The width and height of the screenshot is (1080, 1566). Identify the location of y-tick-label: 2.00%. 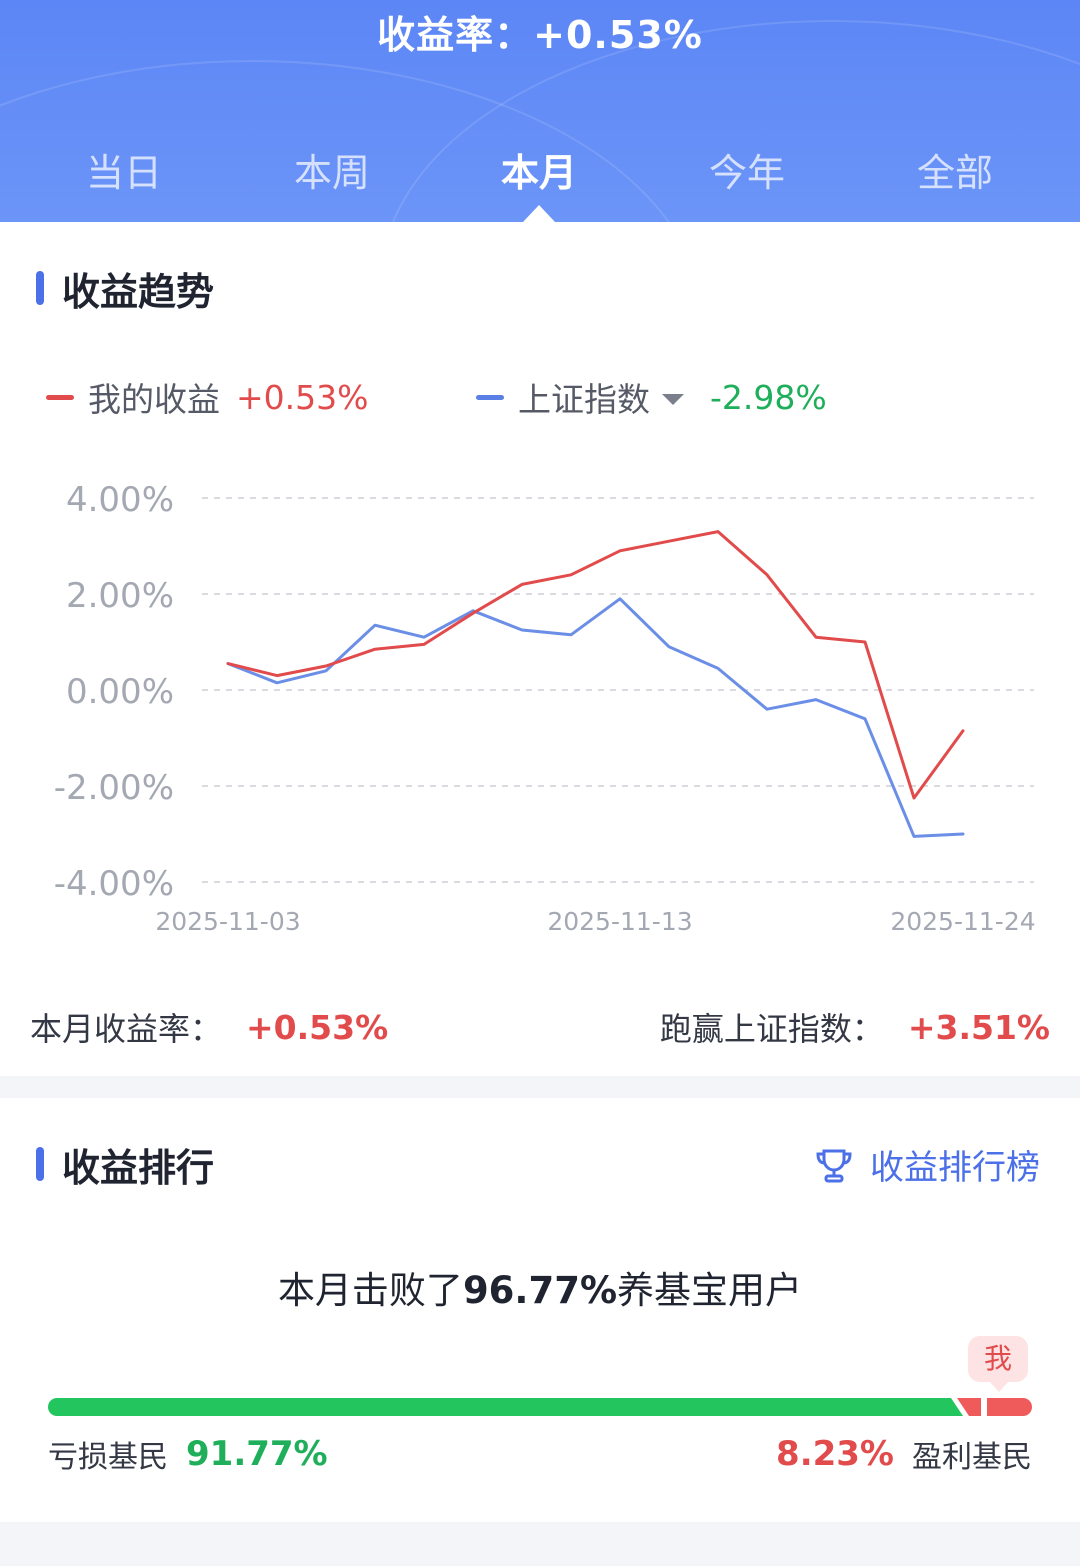
(120, 596).